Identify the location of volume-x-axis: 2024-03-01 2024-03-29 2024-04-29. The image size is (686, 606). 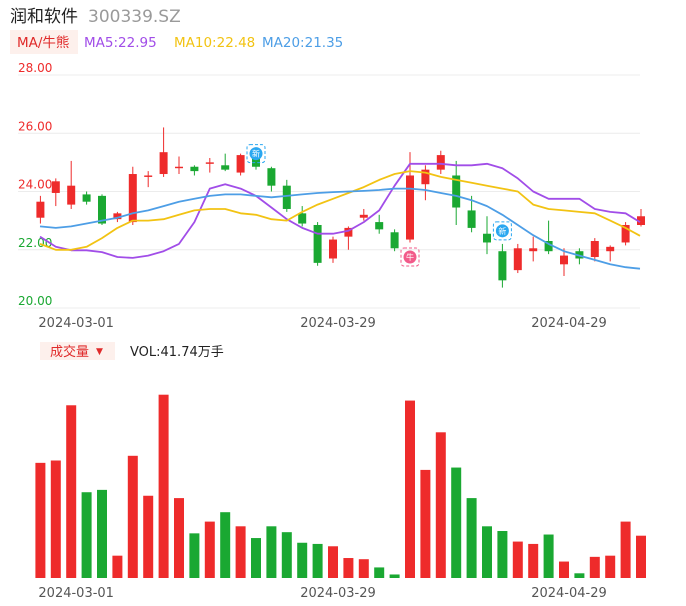
(322, 593).